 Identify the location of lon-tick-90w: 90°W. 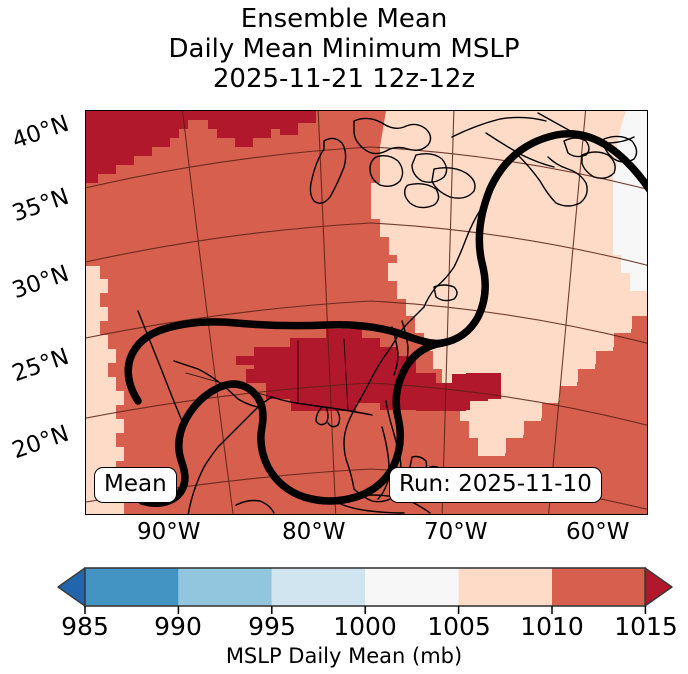
(169, 532).